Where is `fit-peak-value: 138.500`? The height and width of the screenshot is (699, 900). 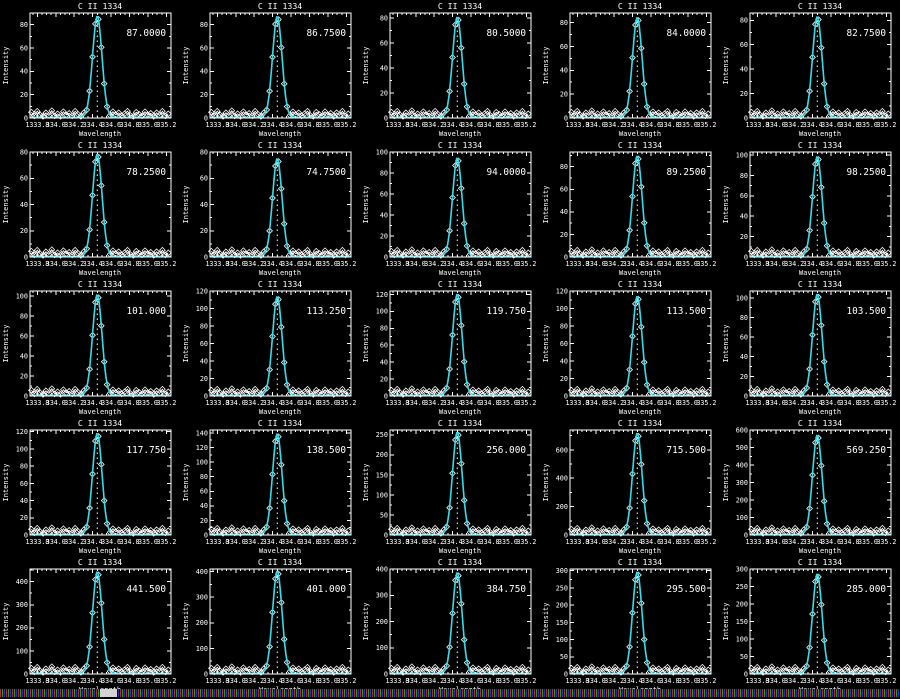
fit-peak-value: 138.500 is located at coordinates (326, 450).